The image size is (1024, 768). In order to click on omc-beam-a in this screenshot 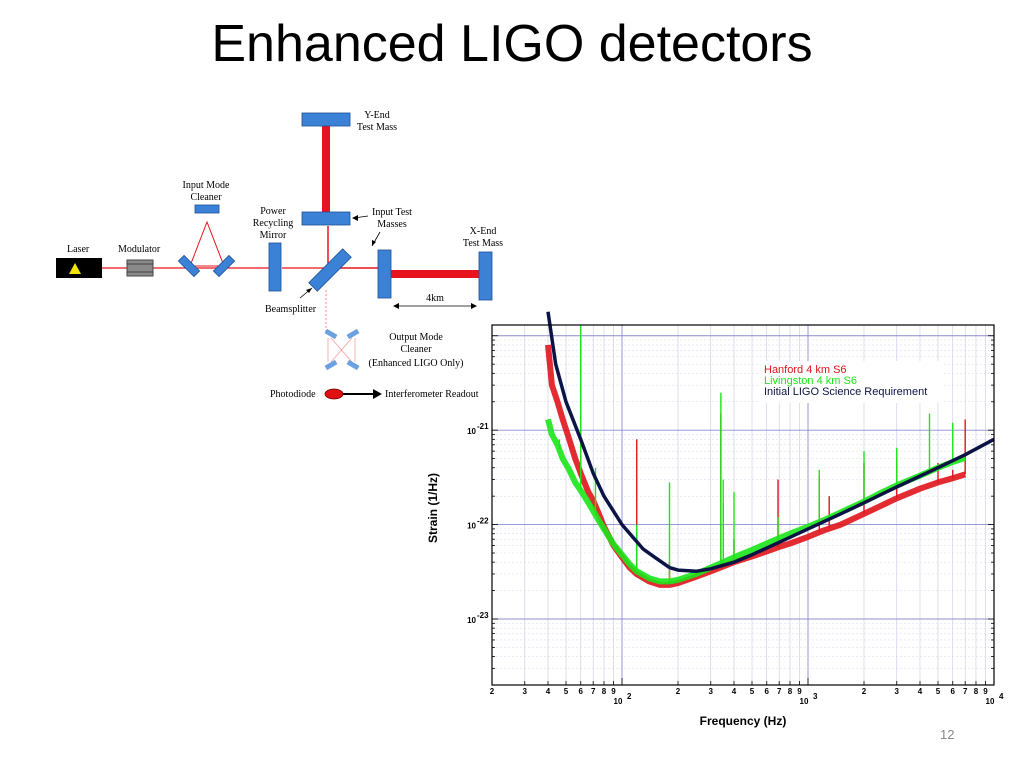, I will do `click(341, 350)`.